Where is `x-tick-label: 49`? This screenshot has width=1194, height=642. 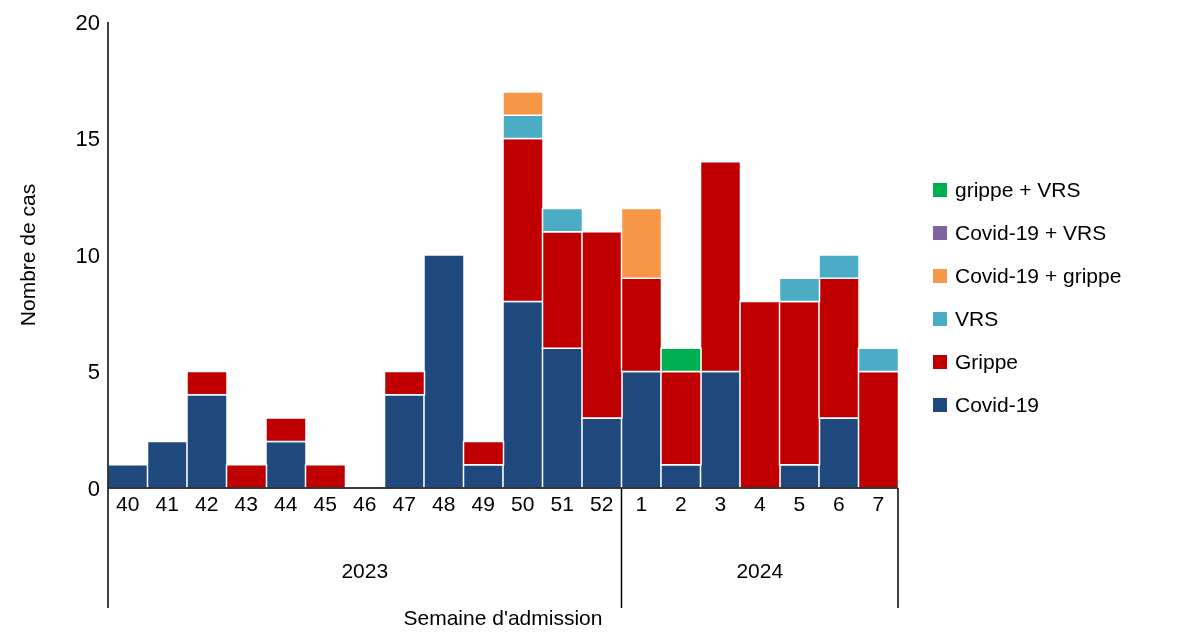
x-tick-label: 49 is located at coordinates (483, 503).